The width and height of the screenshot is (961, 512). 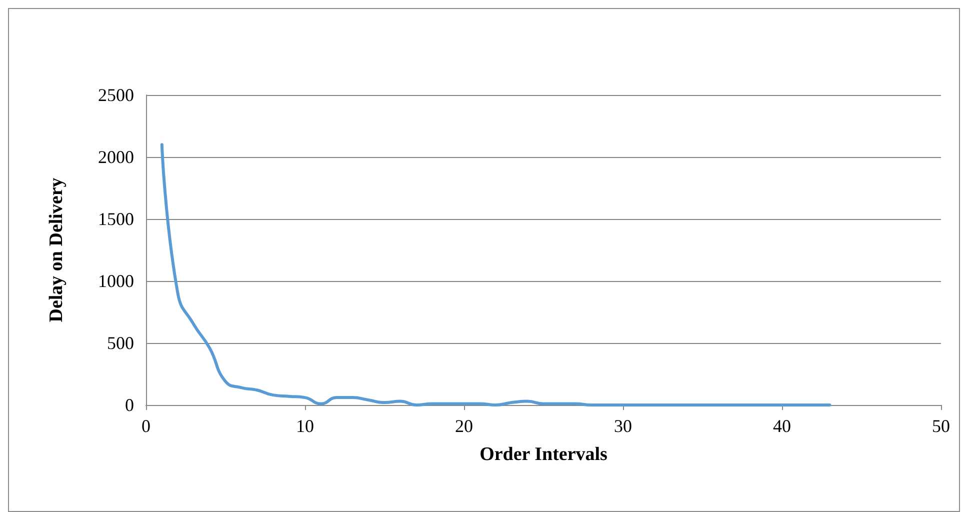 I want to click on y-tick-label: 2000, so click(x=116, y=157).